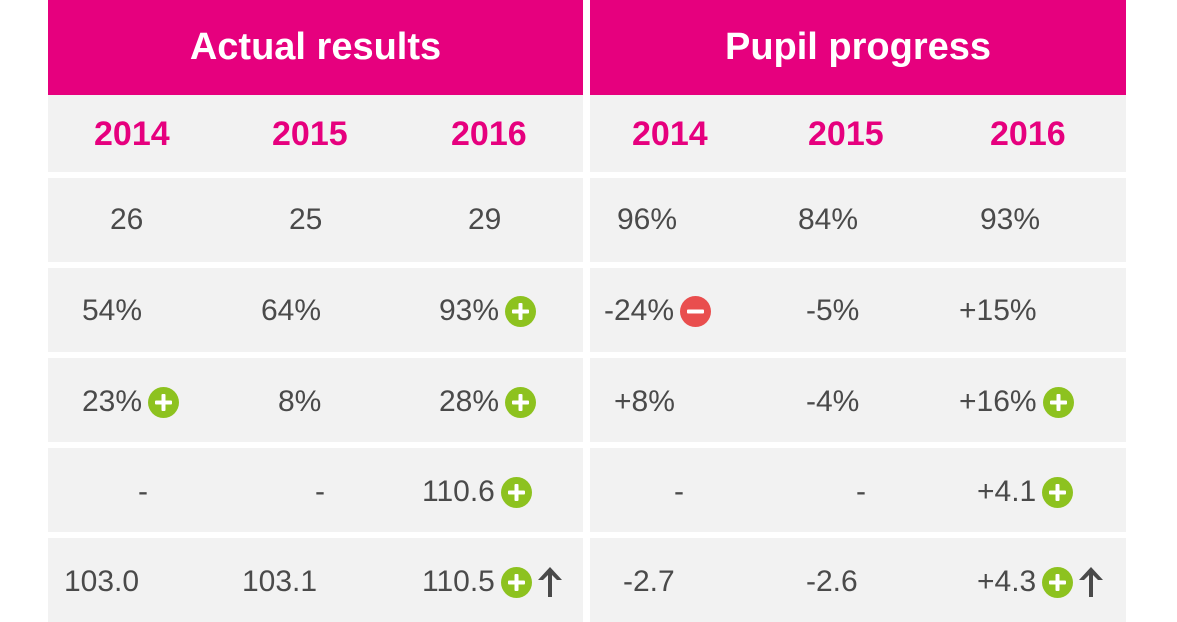 The width and height of the screenshot is (1177, 622). Describe the element at coordinates (1007, 491) in the screenshot. I see `progress-cell-value: +4.1` at that location.